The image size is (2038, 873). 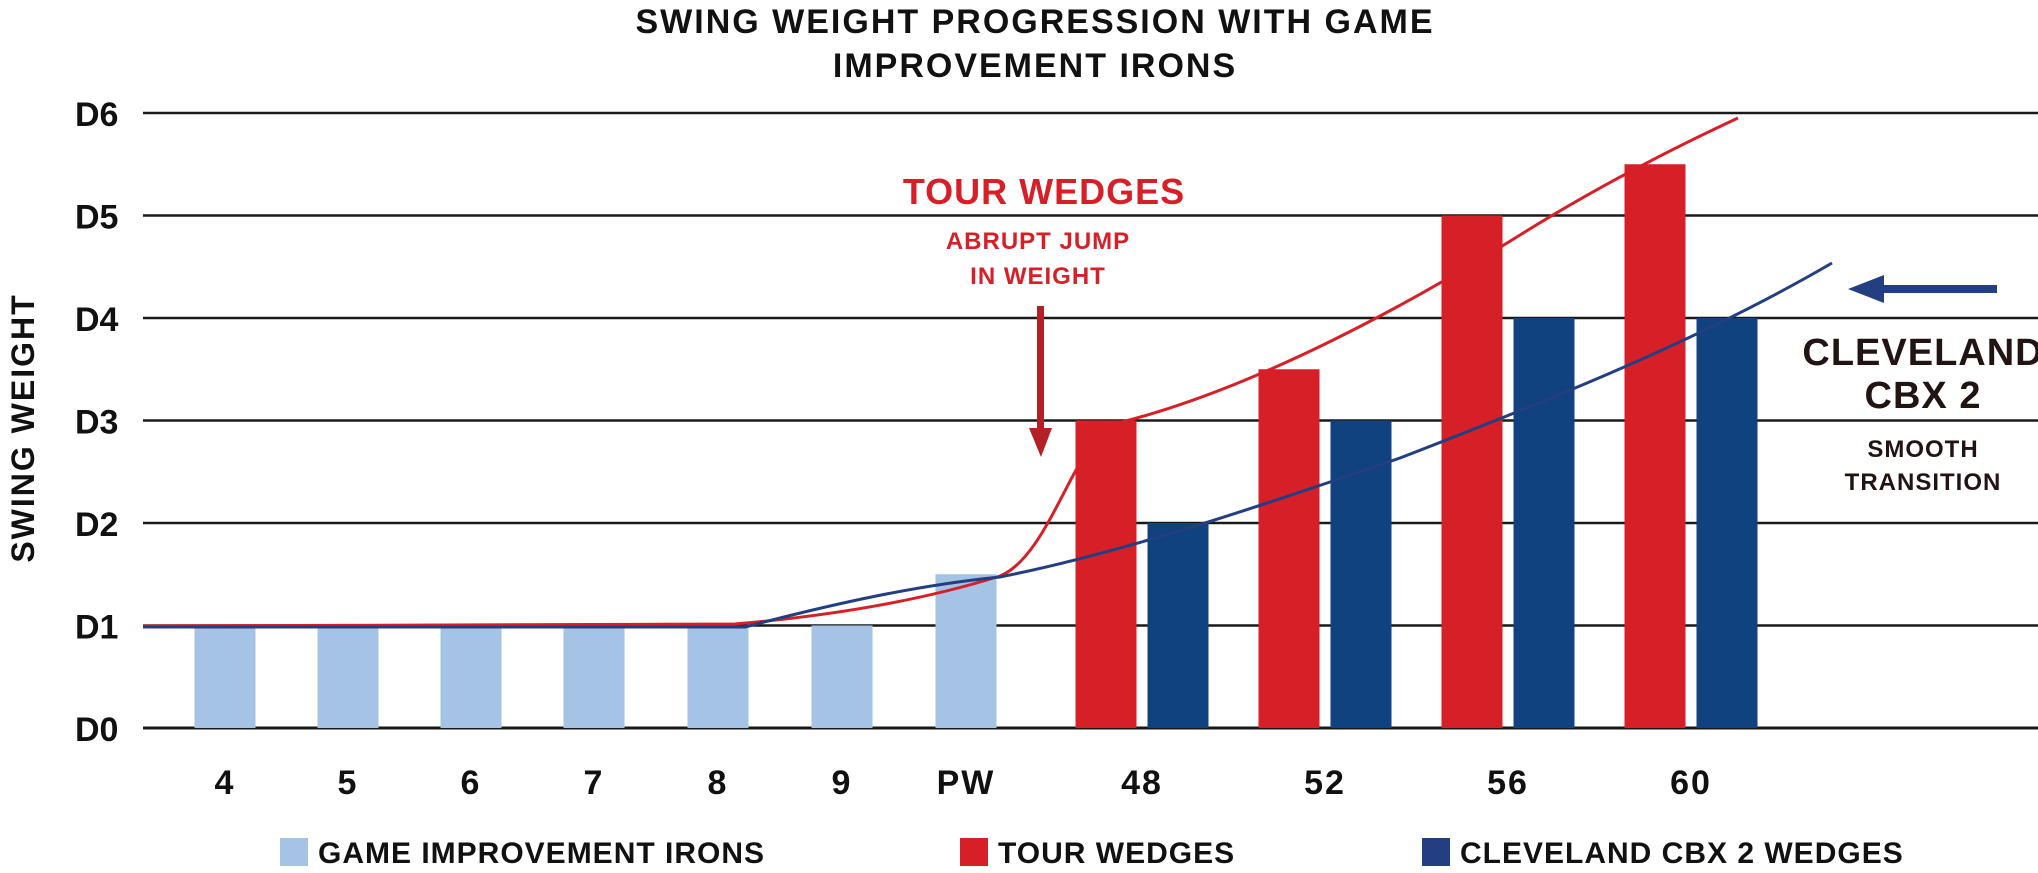 I want to click on y-tick-labels: D0 D1 D2 D3 D4 D5 D6, so click(x=97, y=422).